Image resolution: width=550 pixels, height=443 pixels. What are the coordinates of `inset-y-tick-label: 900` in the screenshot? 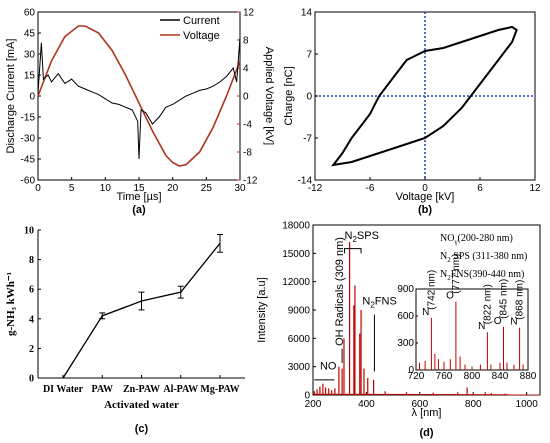 It's located at (405, 289).